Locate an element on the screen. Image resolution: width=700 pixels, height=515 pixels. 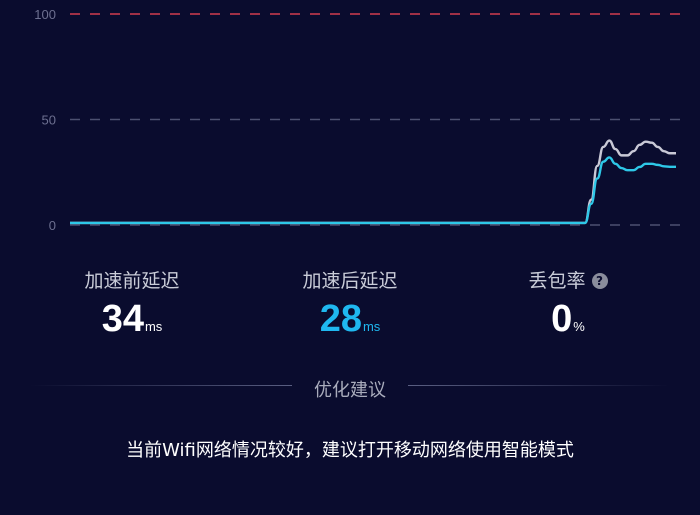
y-tick-label: 0 is located at coordinates (52, 225).